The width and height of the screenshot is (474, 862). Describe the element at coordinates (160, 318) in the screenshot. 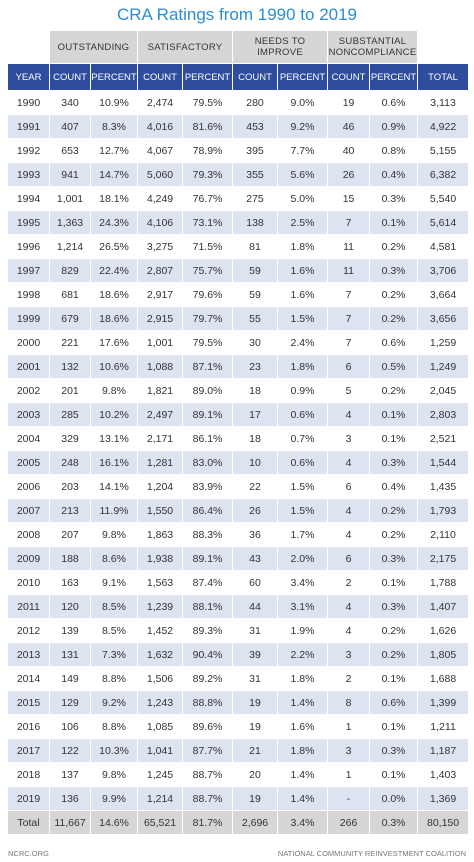

I see `value-cell: 2,915` at that location.